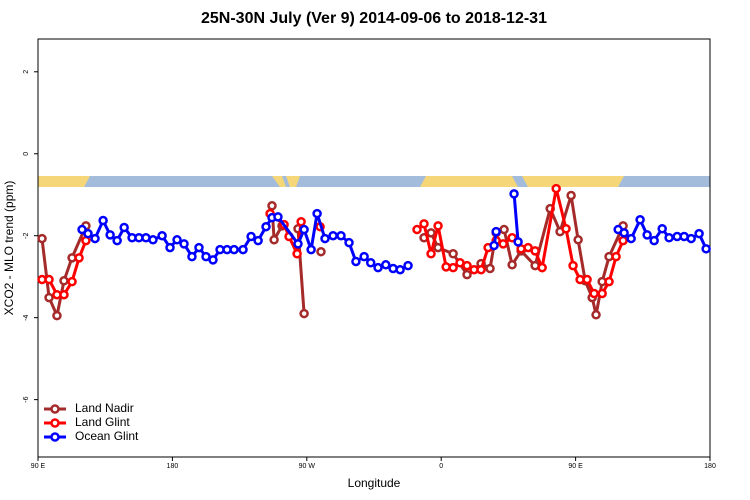 The width and height of the screenshot is (750, 500). Describe the element at coordinates (26, 235) in the screenshot. I see `y-tick-label: -2` at that location.